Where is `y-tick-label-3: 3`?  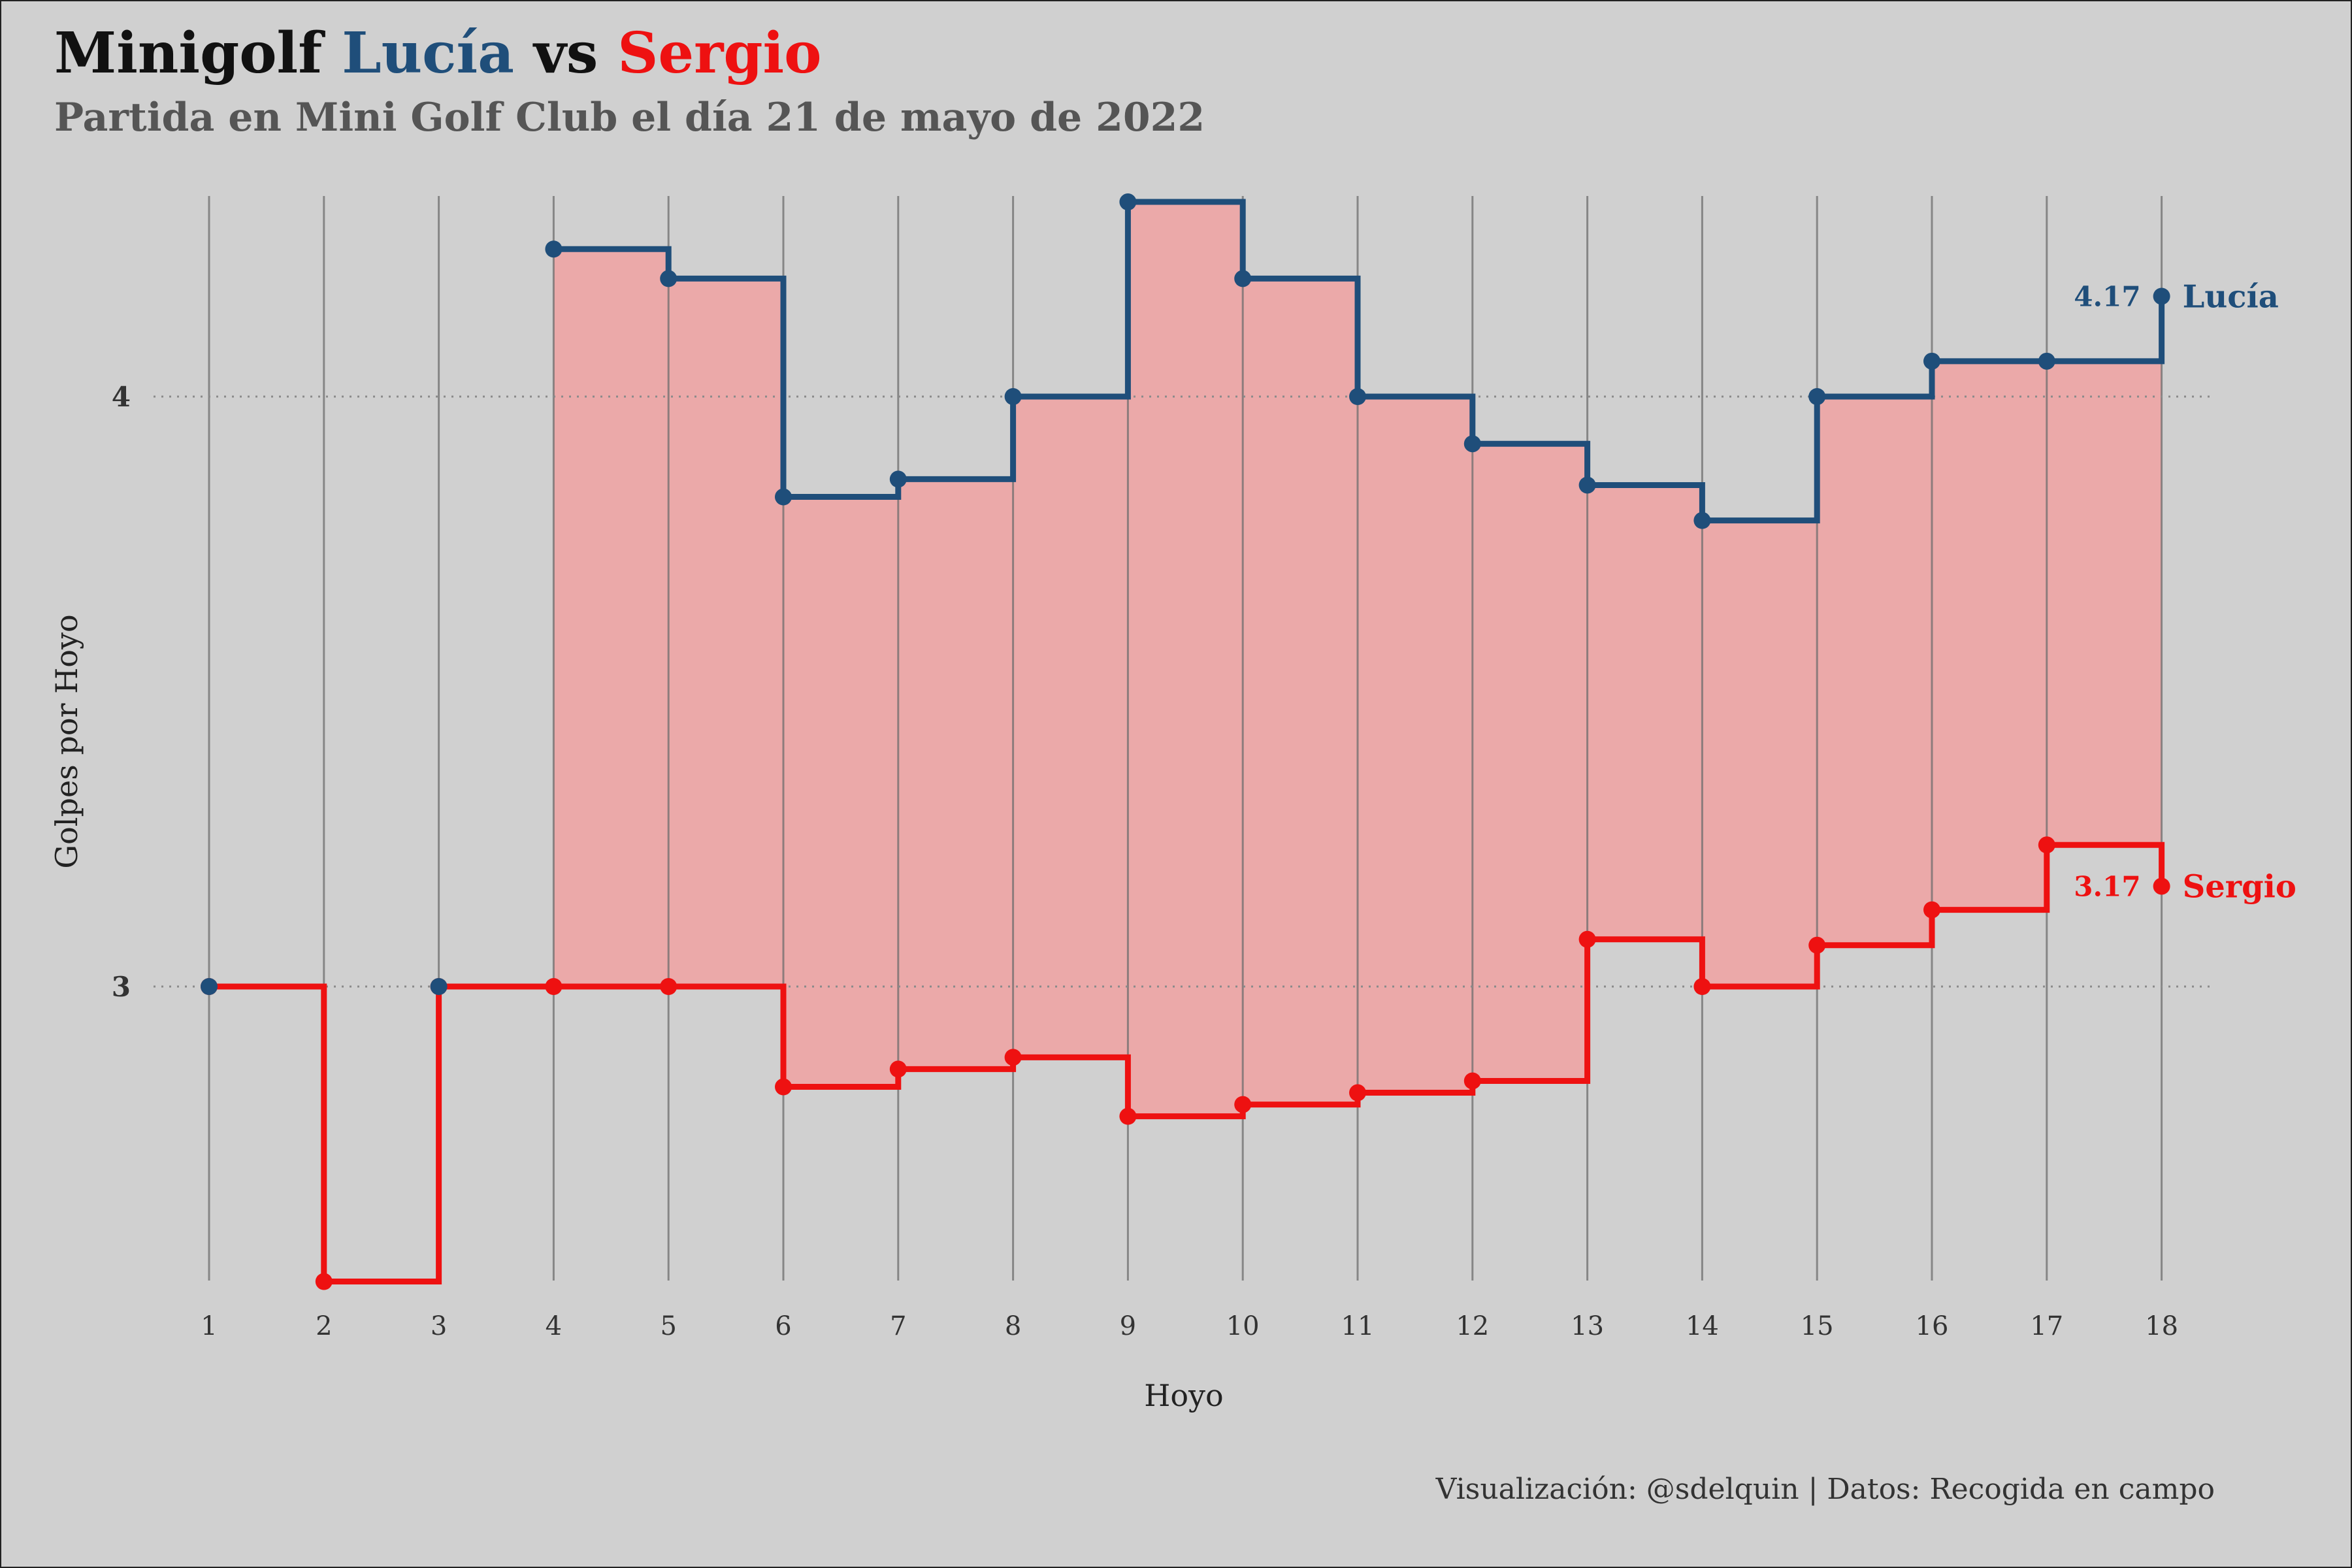 y-tick-label-3: 3 is located at coordinates (121, 987).